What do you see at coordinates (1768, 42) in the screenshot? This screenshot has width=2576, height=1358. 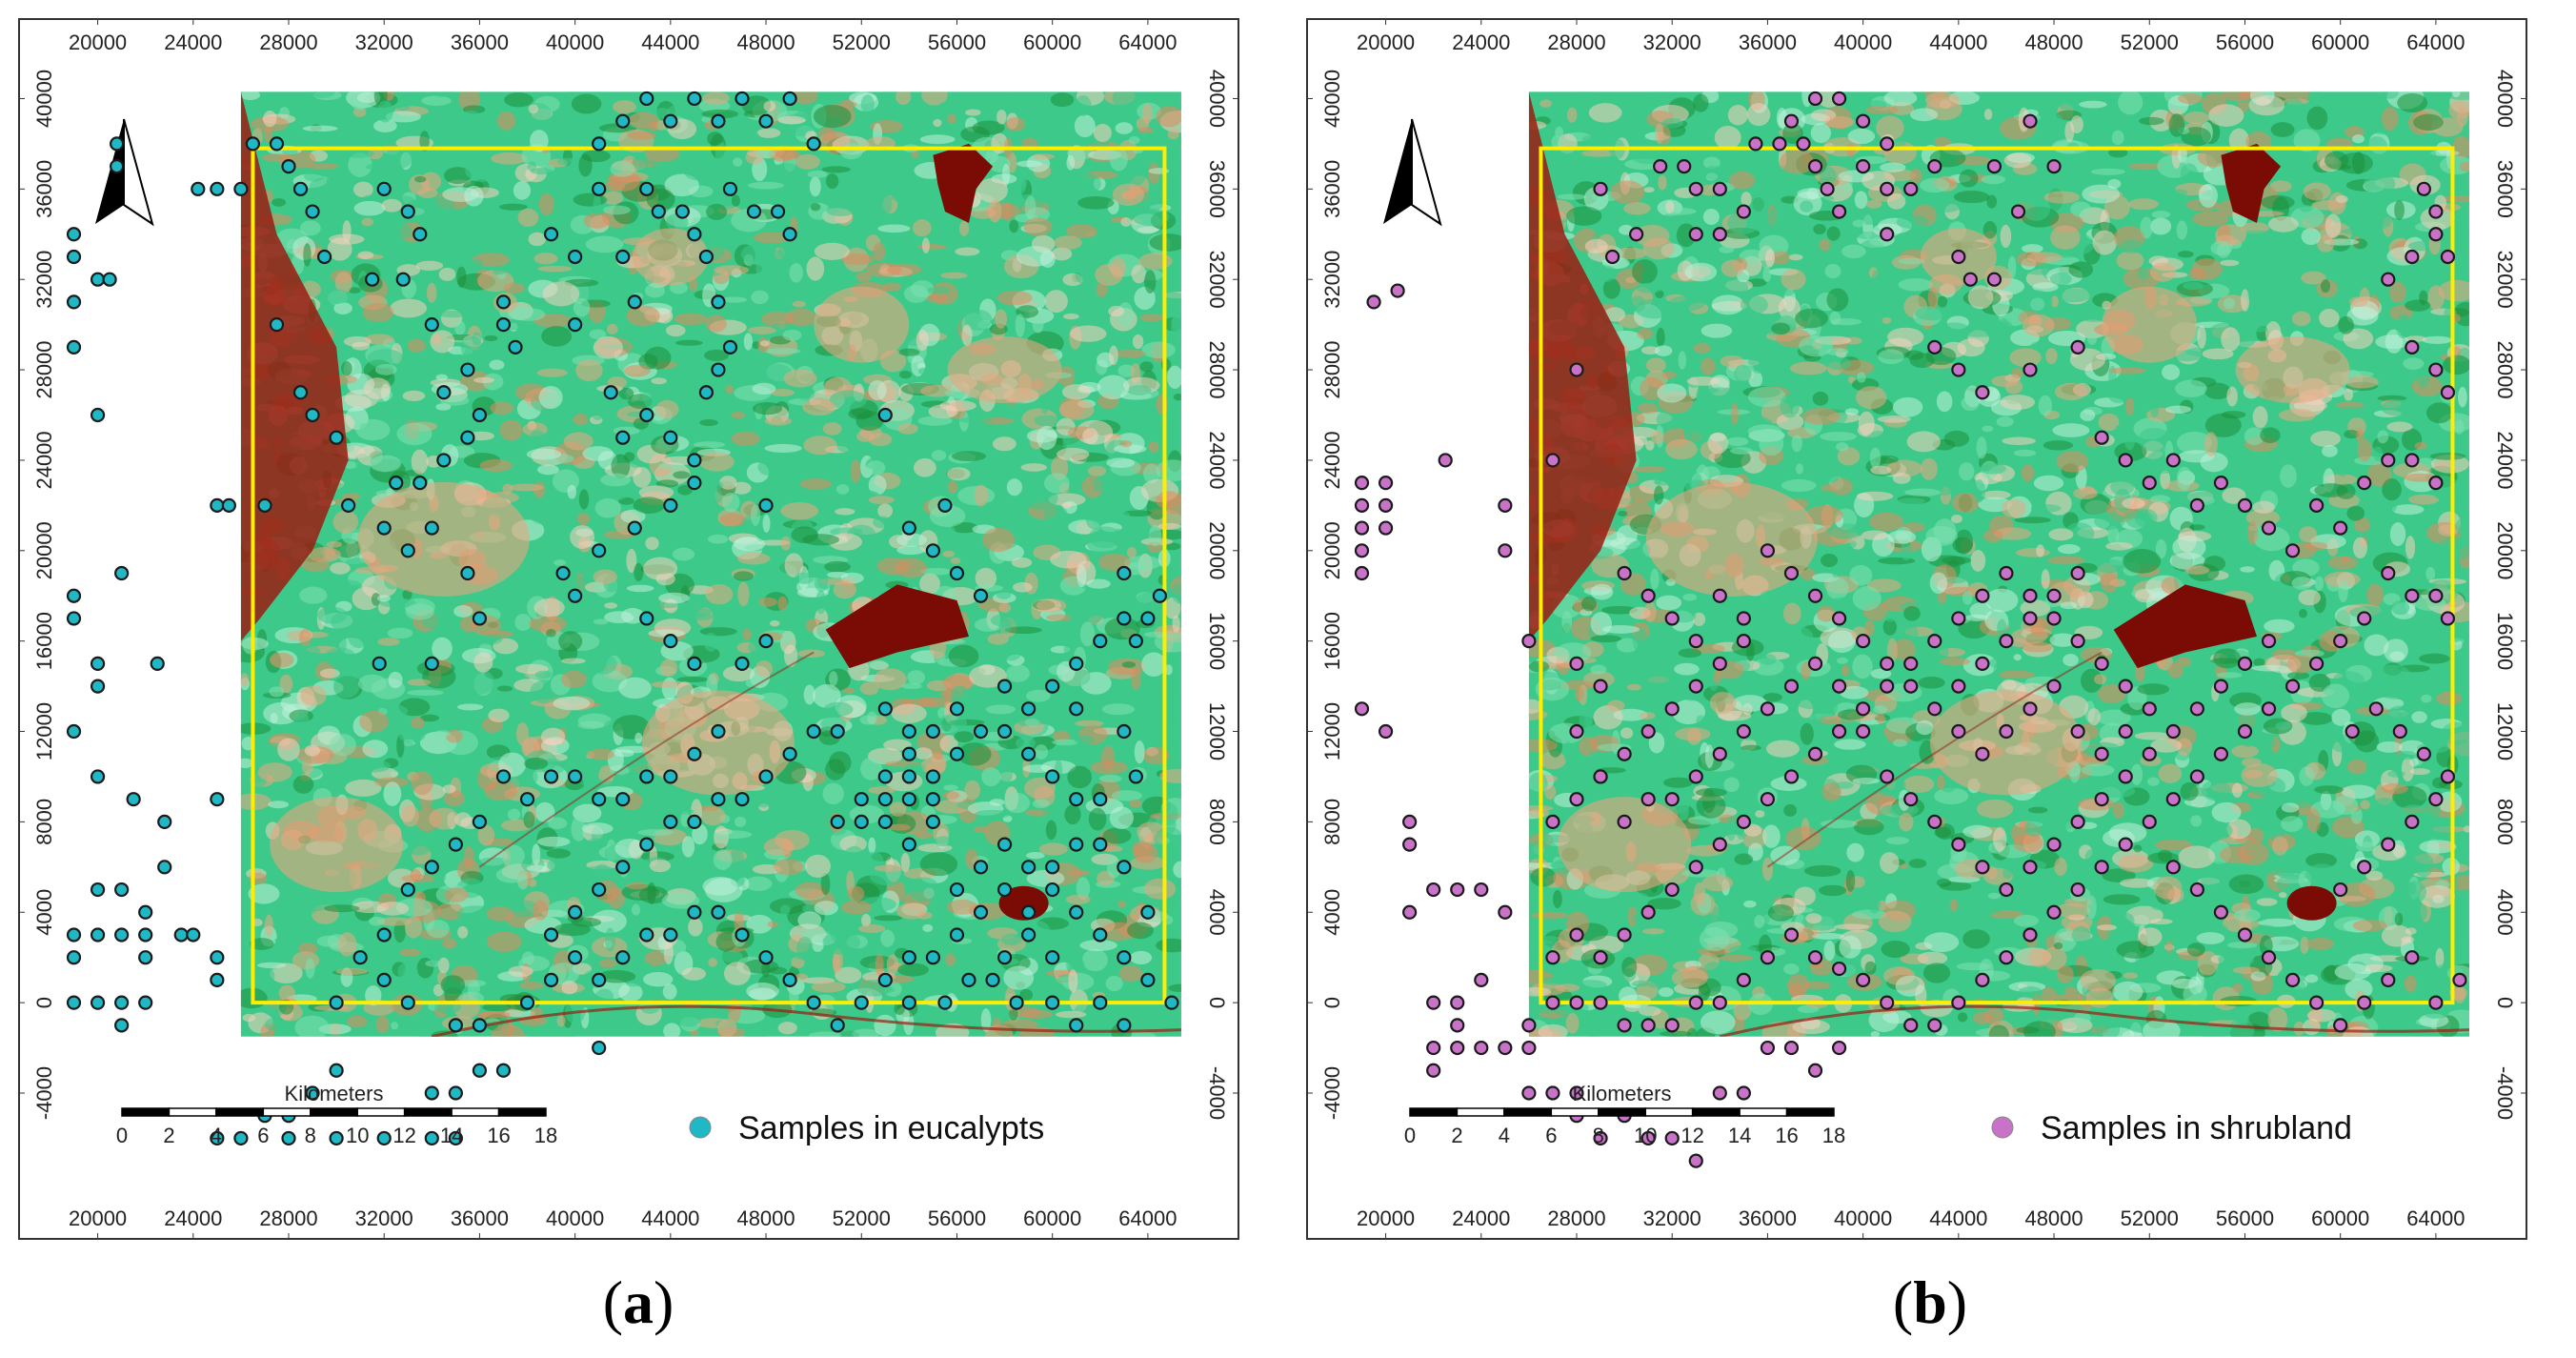 I see `x-tick-top: 36000` at bounding box center [1768, 42].